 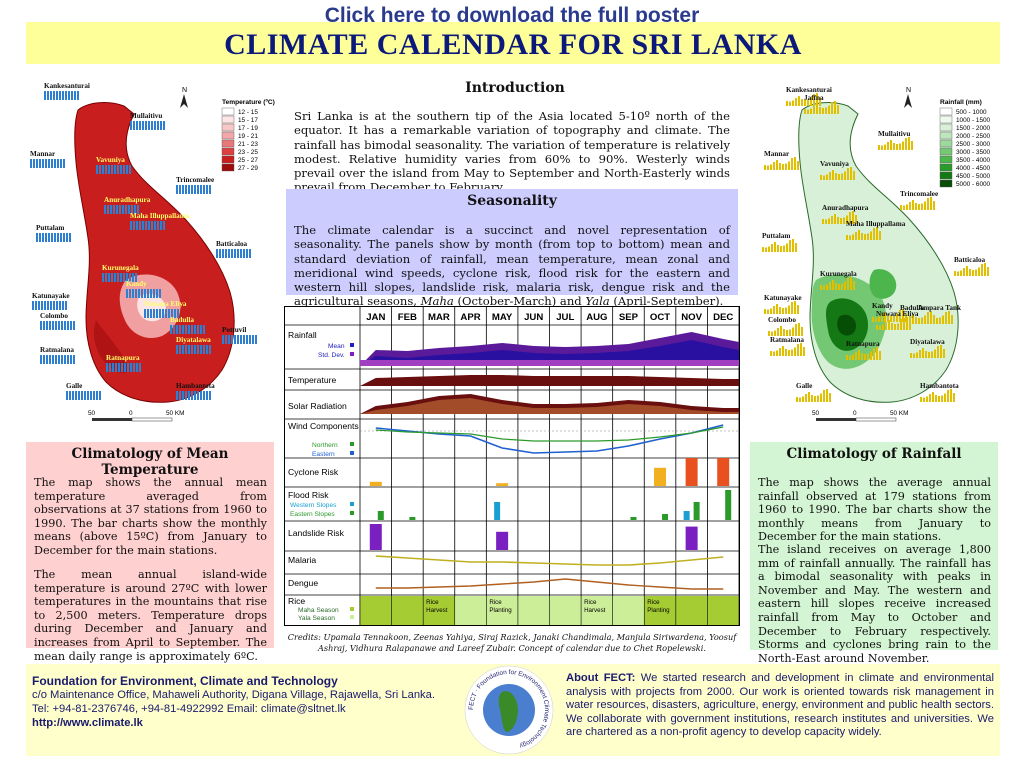 I want to click on legend-maha-season: Maha Season, so click(x=318, y=610).